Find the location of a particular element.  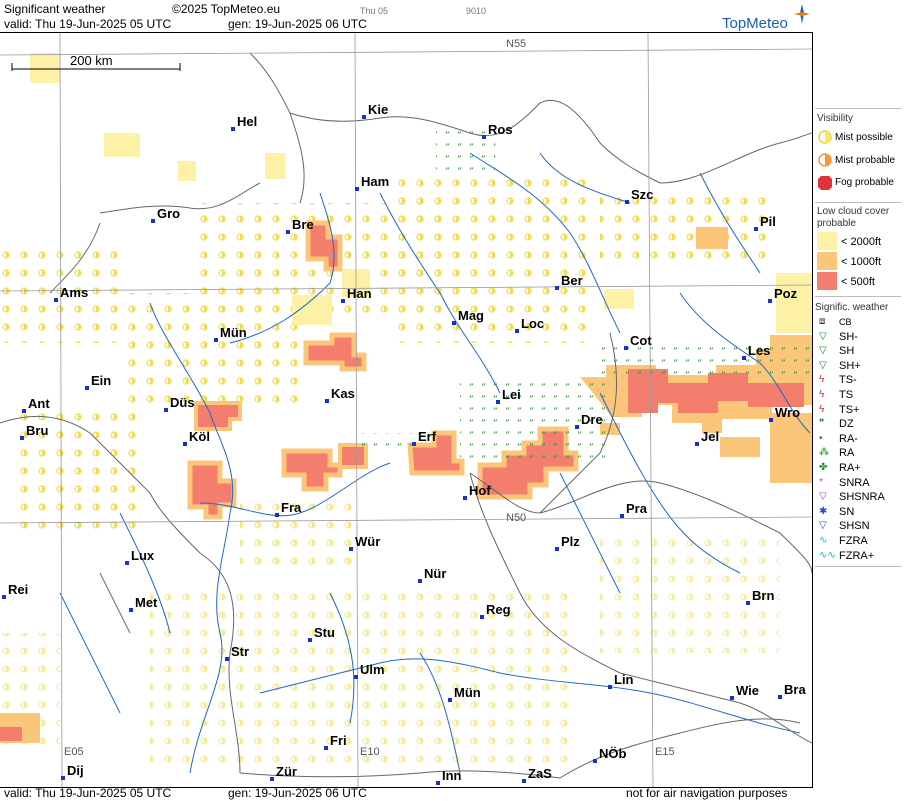

city-label: Ams is located at coordinates (74, 292).